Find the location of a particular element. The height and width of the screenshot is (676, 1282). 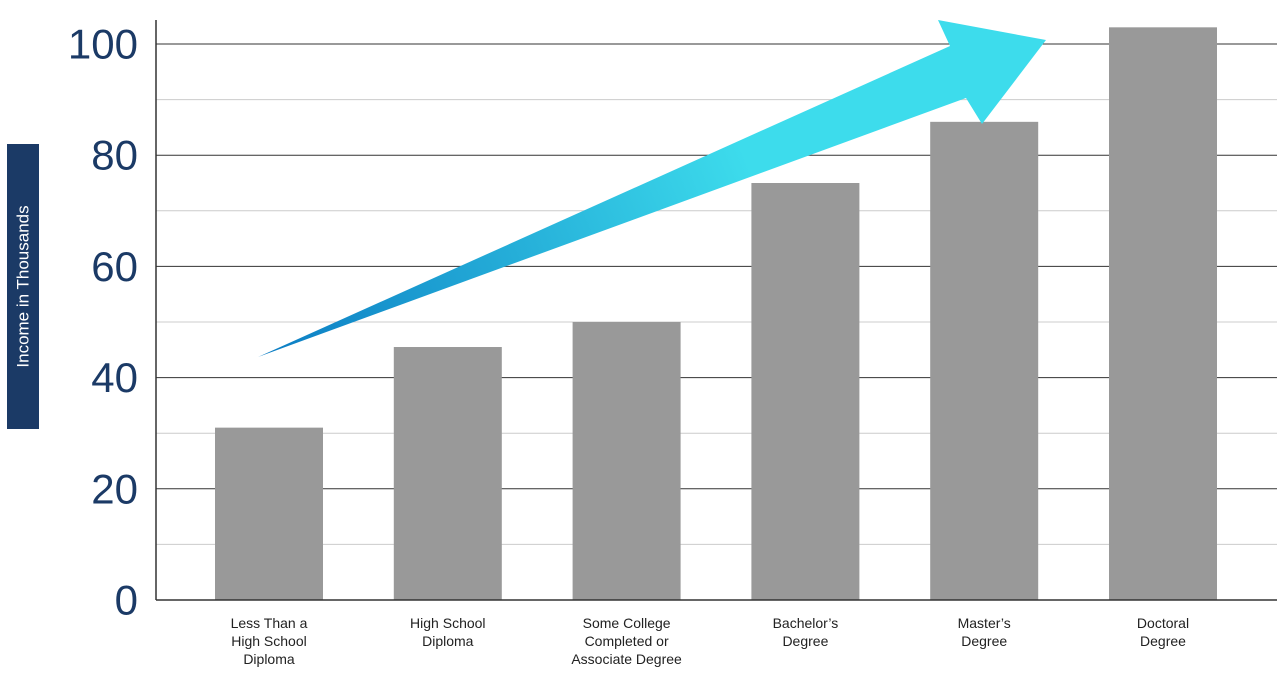

x-tick-label: Master’s Degree is located at coordinates (984, 632).